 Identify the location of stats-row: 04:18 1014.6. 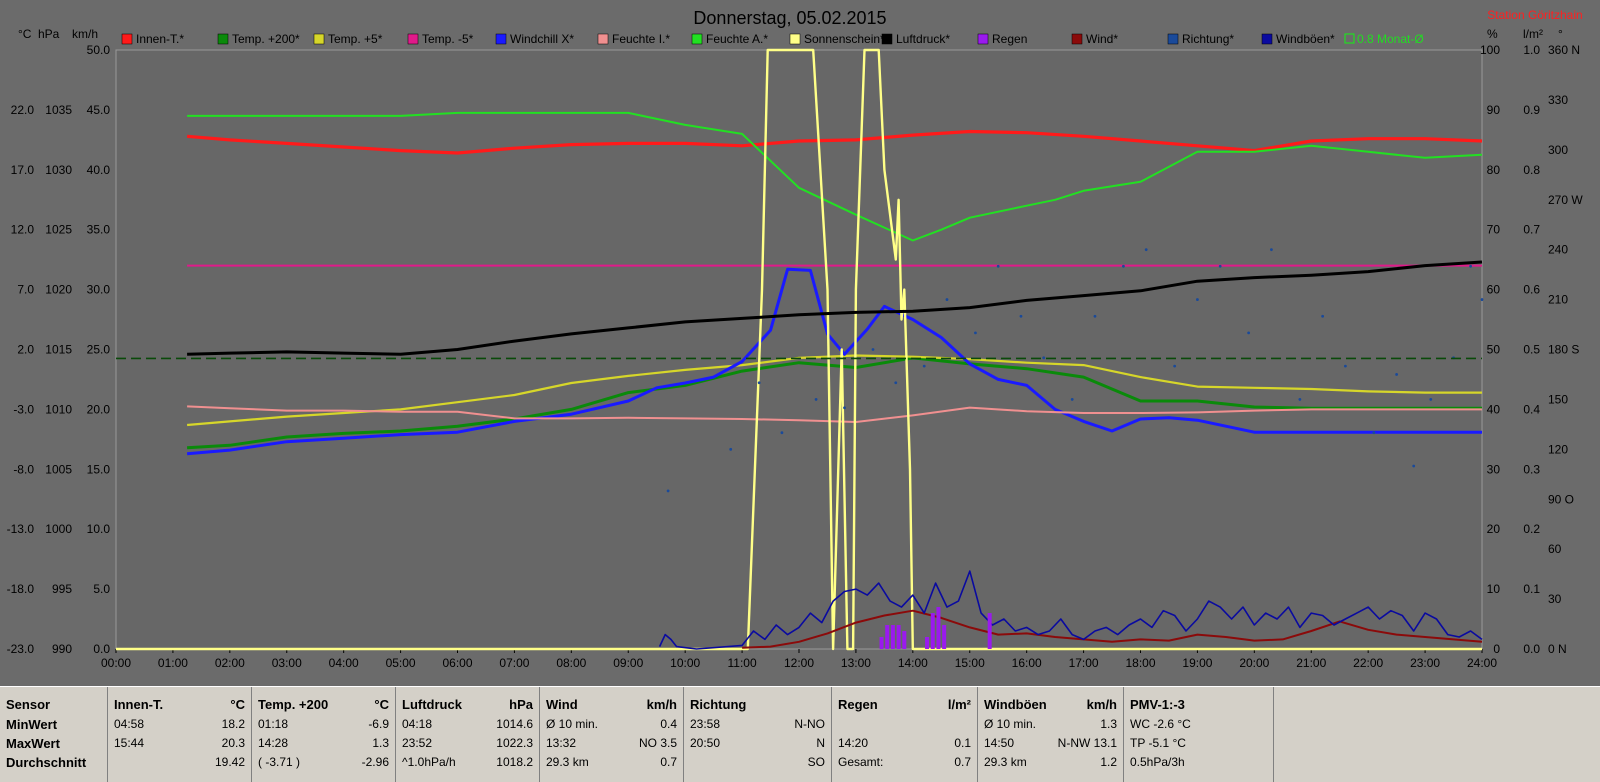
(467, 726).